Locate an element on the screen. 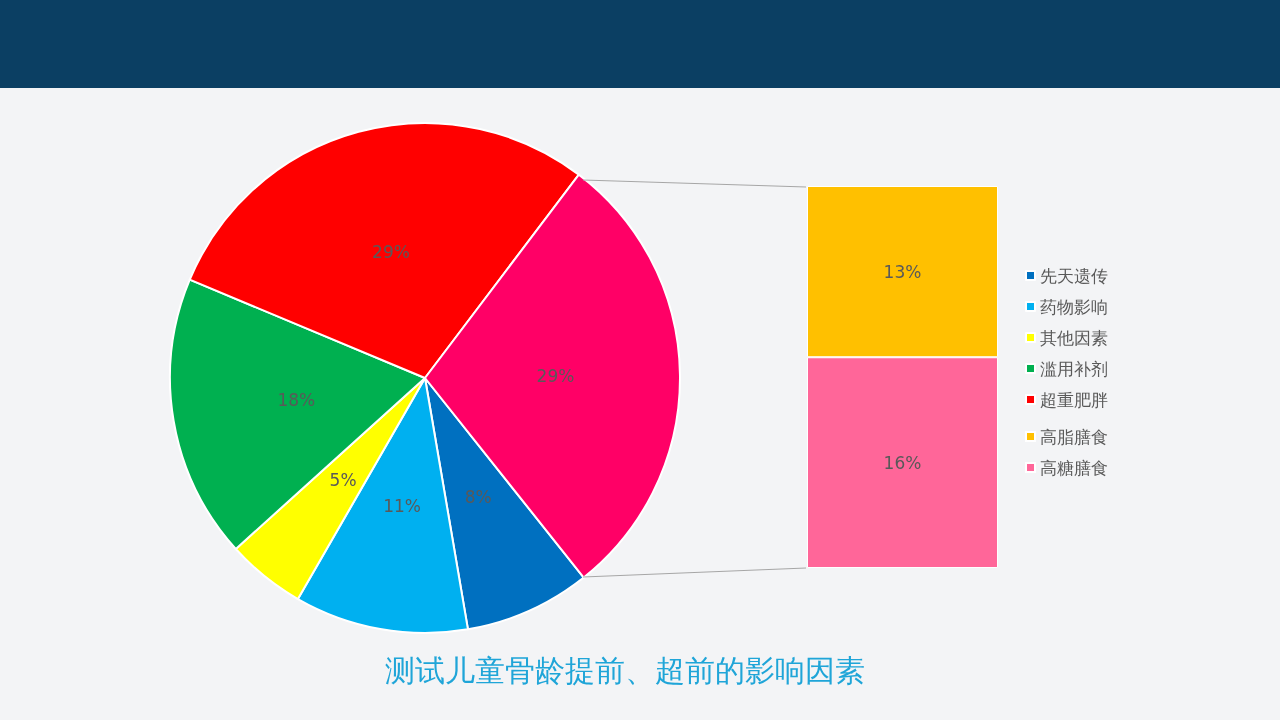 The height and width of the screenshot is (720, 1280). data-label: 8% is located at coordinates (478, 497).